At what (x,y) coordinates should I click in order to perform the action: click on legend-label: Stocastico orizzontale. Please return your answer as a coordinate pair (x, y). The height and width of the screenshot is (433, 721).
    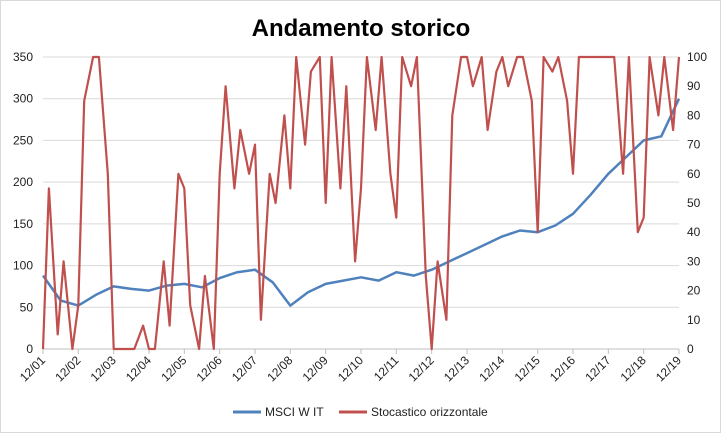
    Looking at the image, I should click on (429, 412).